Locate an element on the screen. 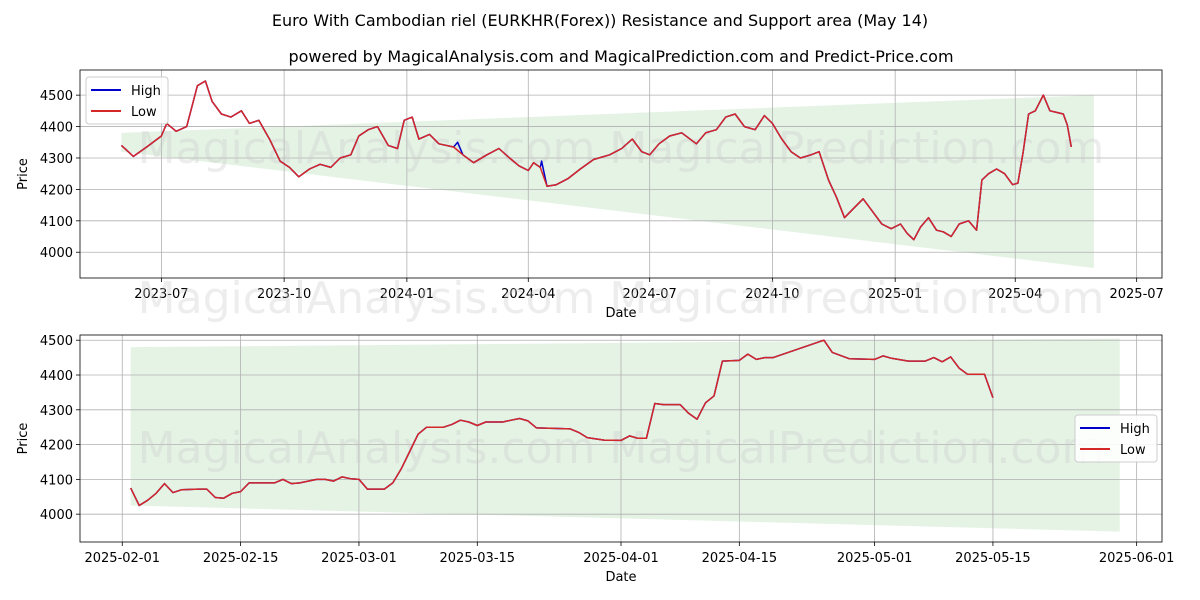  x-tick-label: 2024-04 is located at coordinates (528, 294).